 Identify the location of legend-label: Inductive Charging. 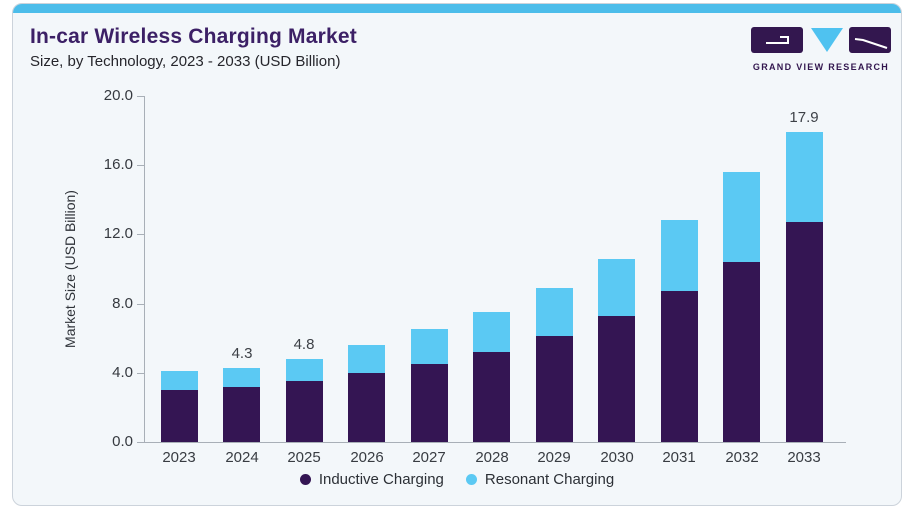
(381, 479).